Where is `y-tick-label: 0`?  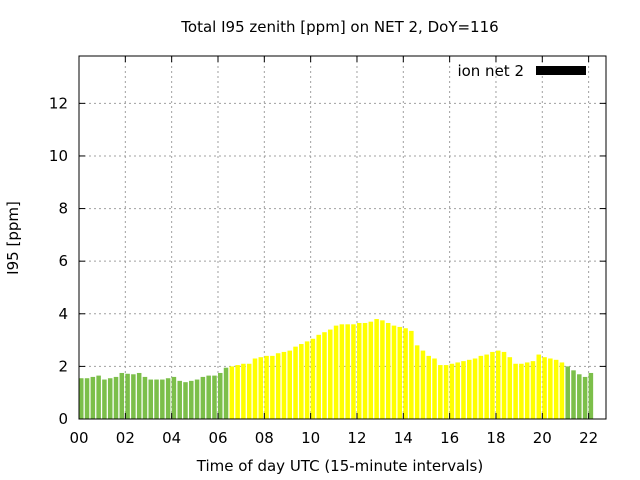
y-tick-label: 0 is located at coordinates (63, 419).